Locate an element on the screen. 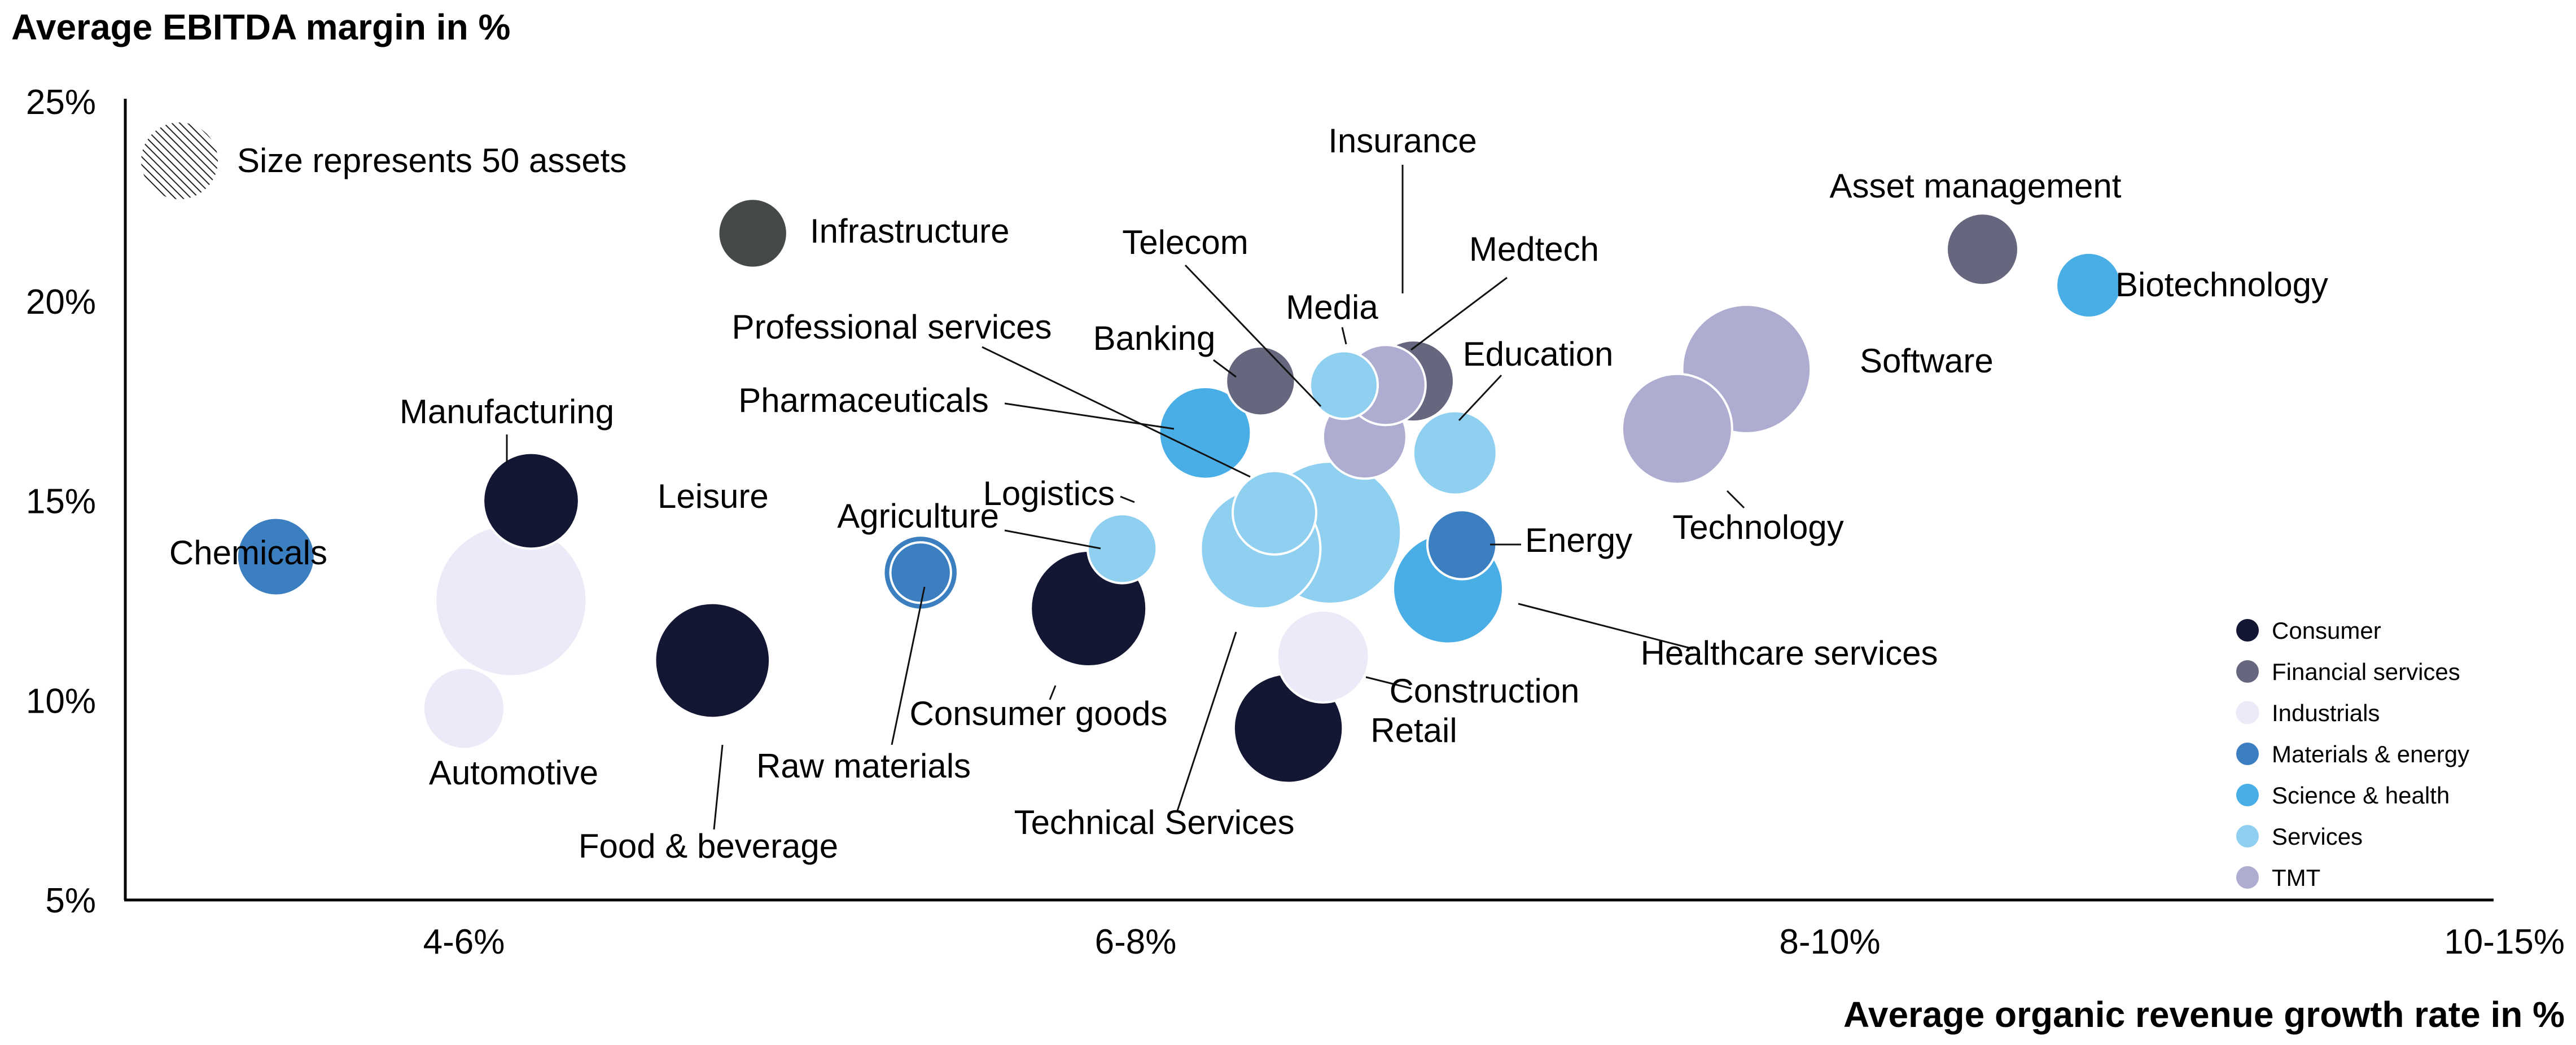 The width and height of the screenshot is (2576, 1045). y-tick-label: 25% is located at coordinates (61, 103).